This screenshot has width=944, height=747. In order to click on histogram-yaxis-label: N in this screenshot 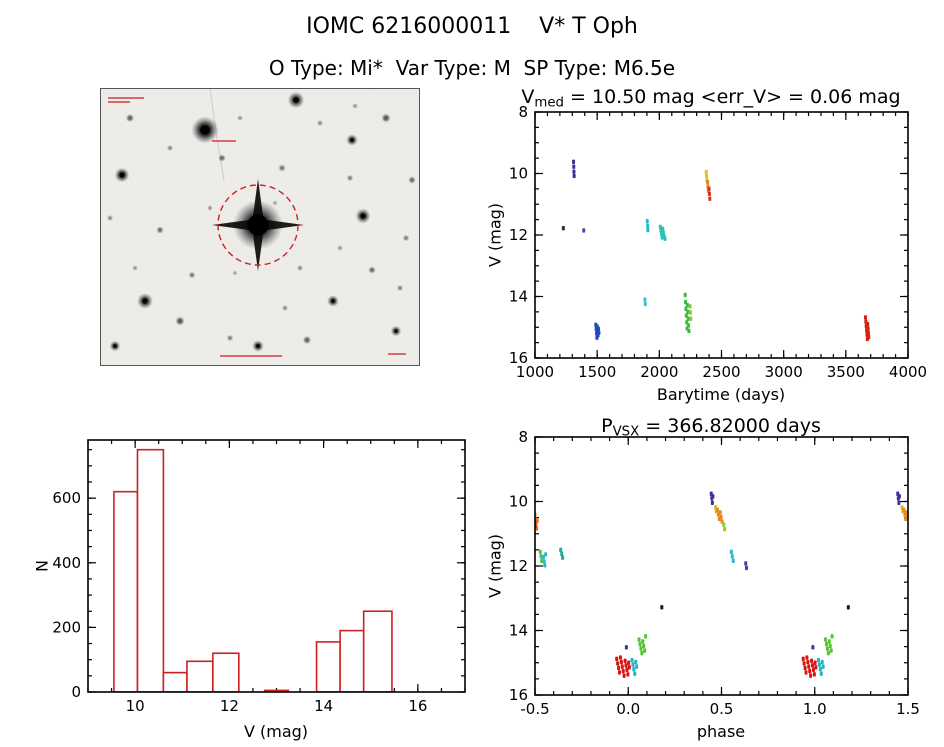, I will do `click(42, 566)`.